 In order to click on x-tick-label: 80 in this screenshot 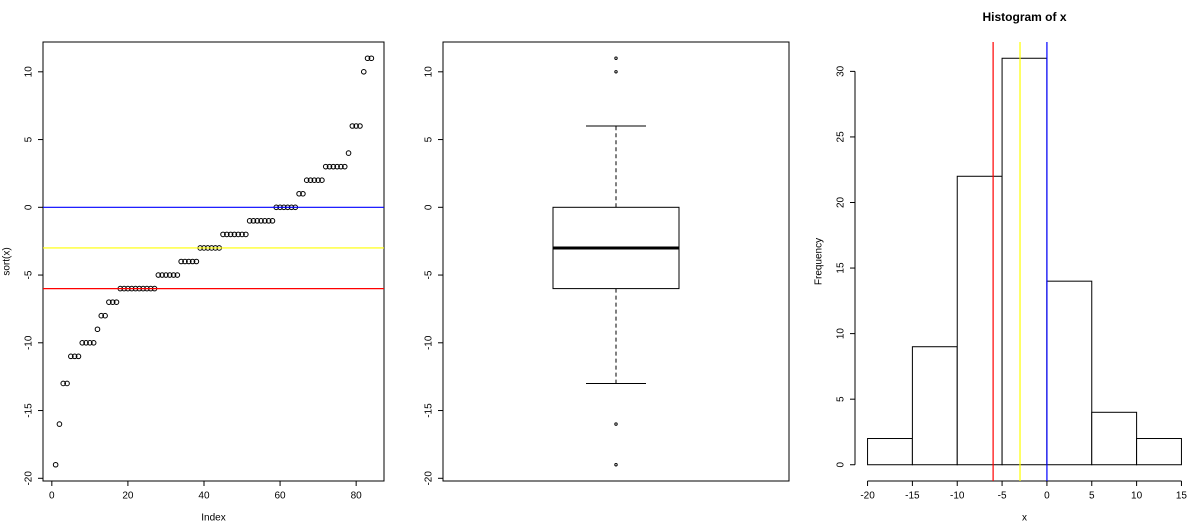, I will do `click(357, 496)`.